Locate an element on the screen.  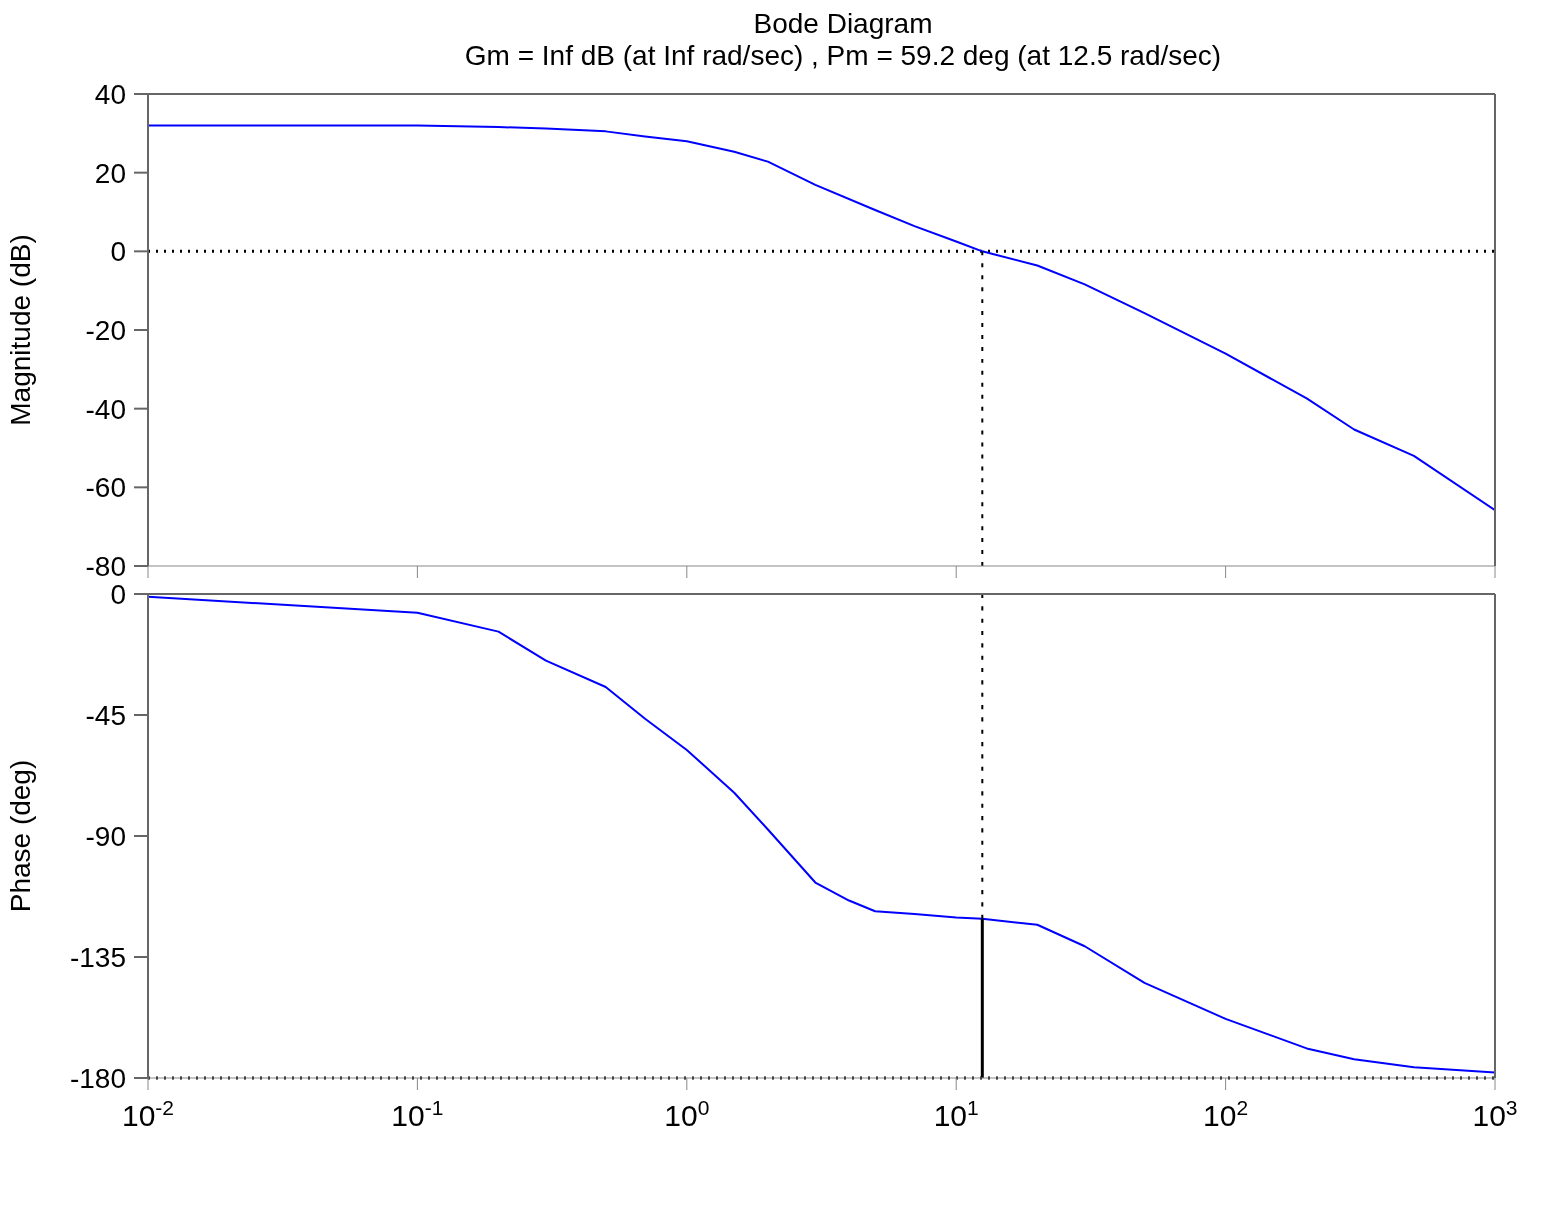
y-tick-label: -90 is located at coordinates (105, 836).